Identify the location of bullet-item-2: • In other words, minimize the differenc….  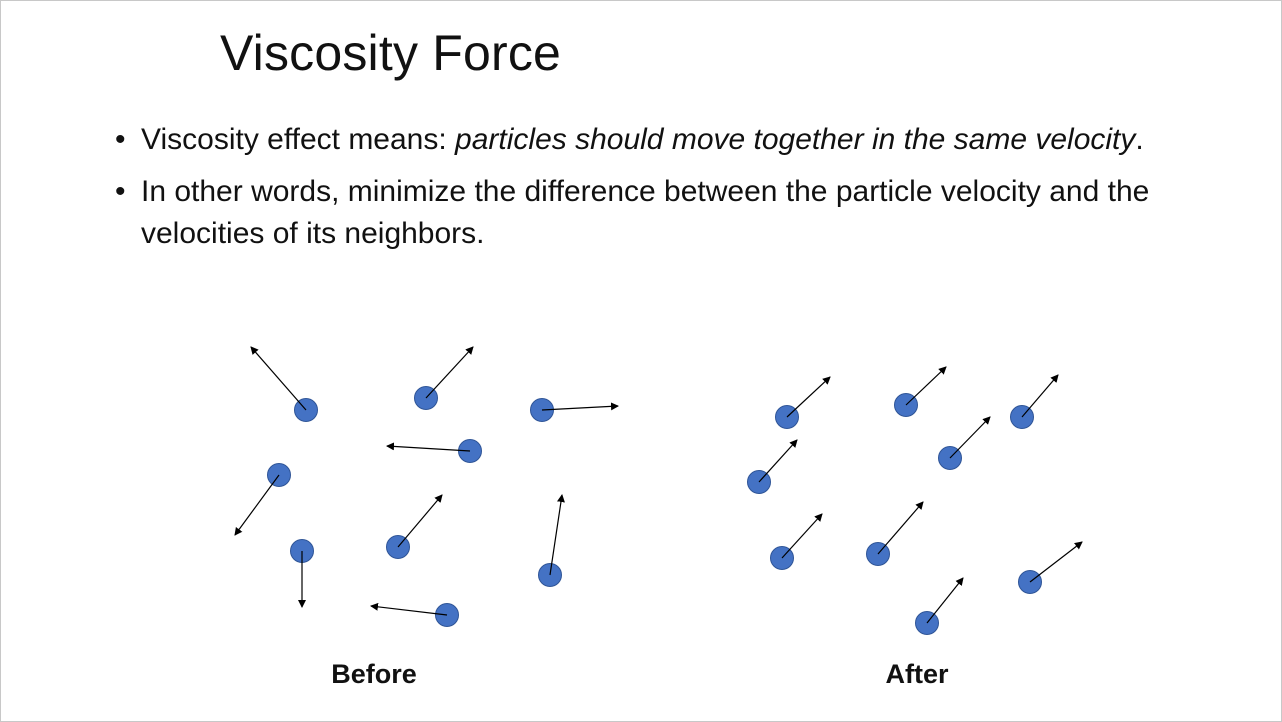
(656, 213).